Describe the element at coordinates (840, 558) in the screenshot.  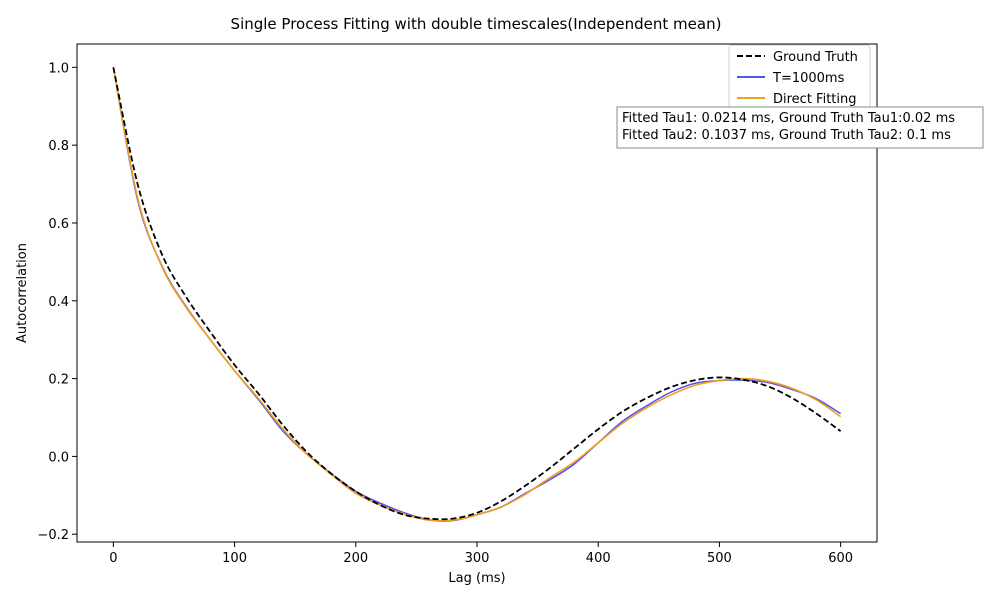
I see `x-tick-label: 600` at that location.